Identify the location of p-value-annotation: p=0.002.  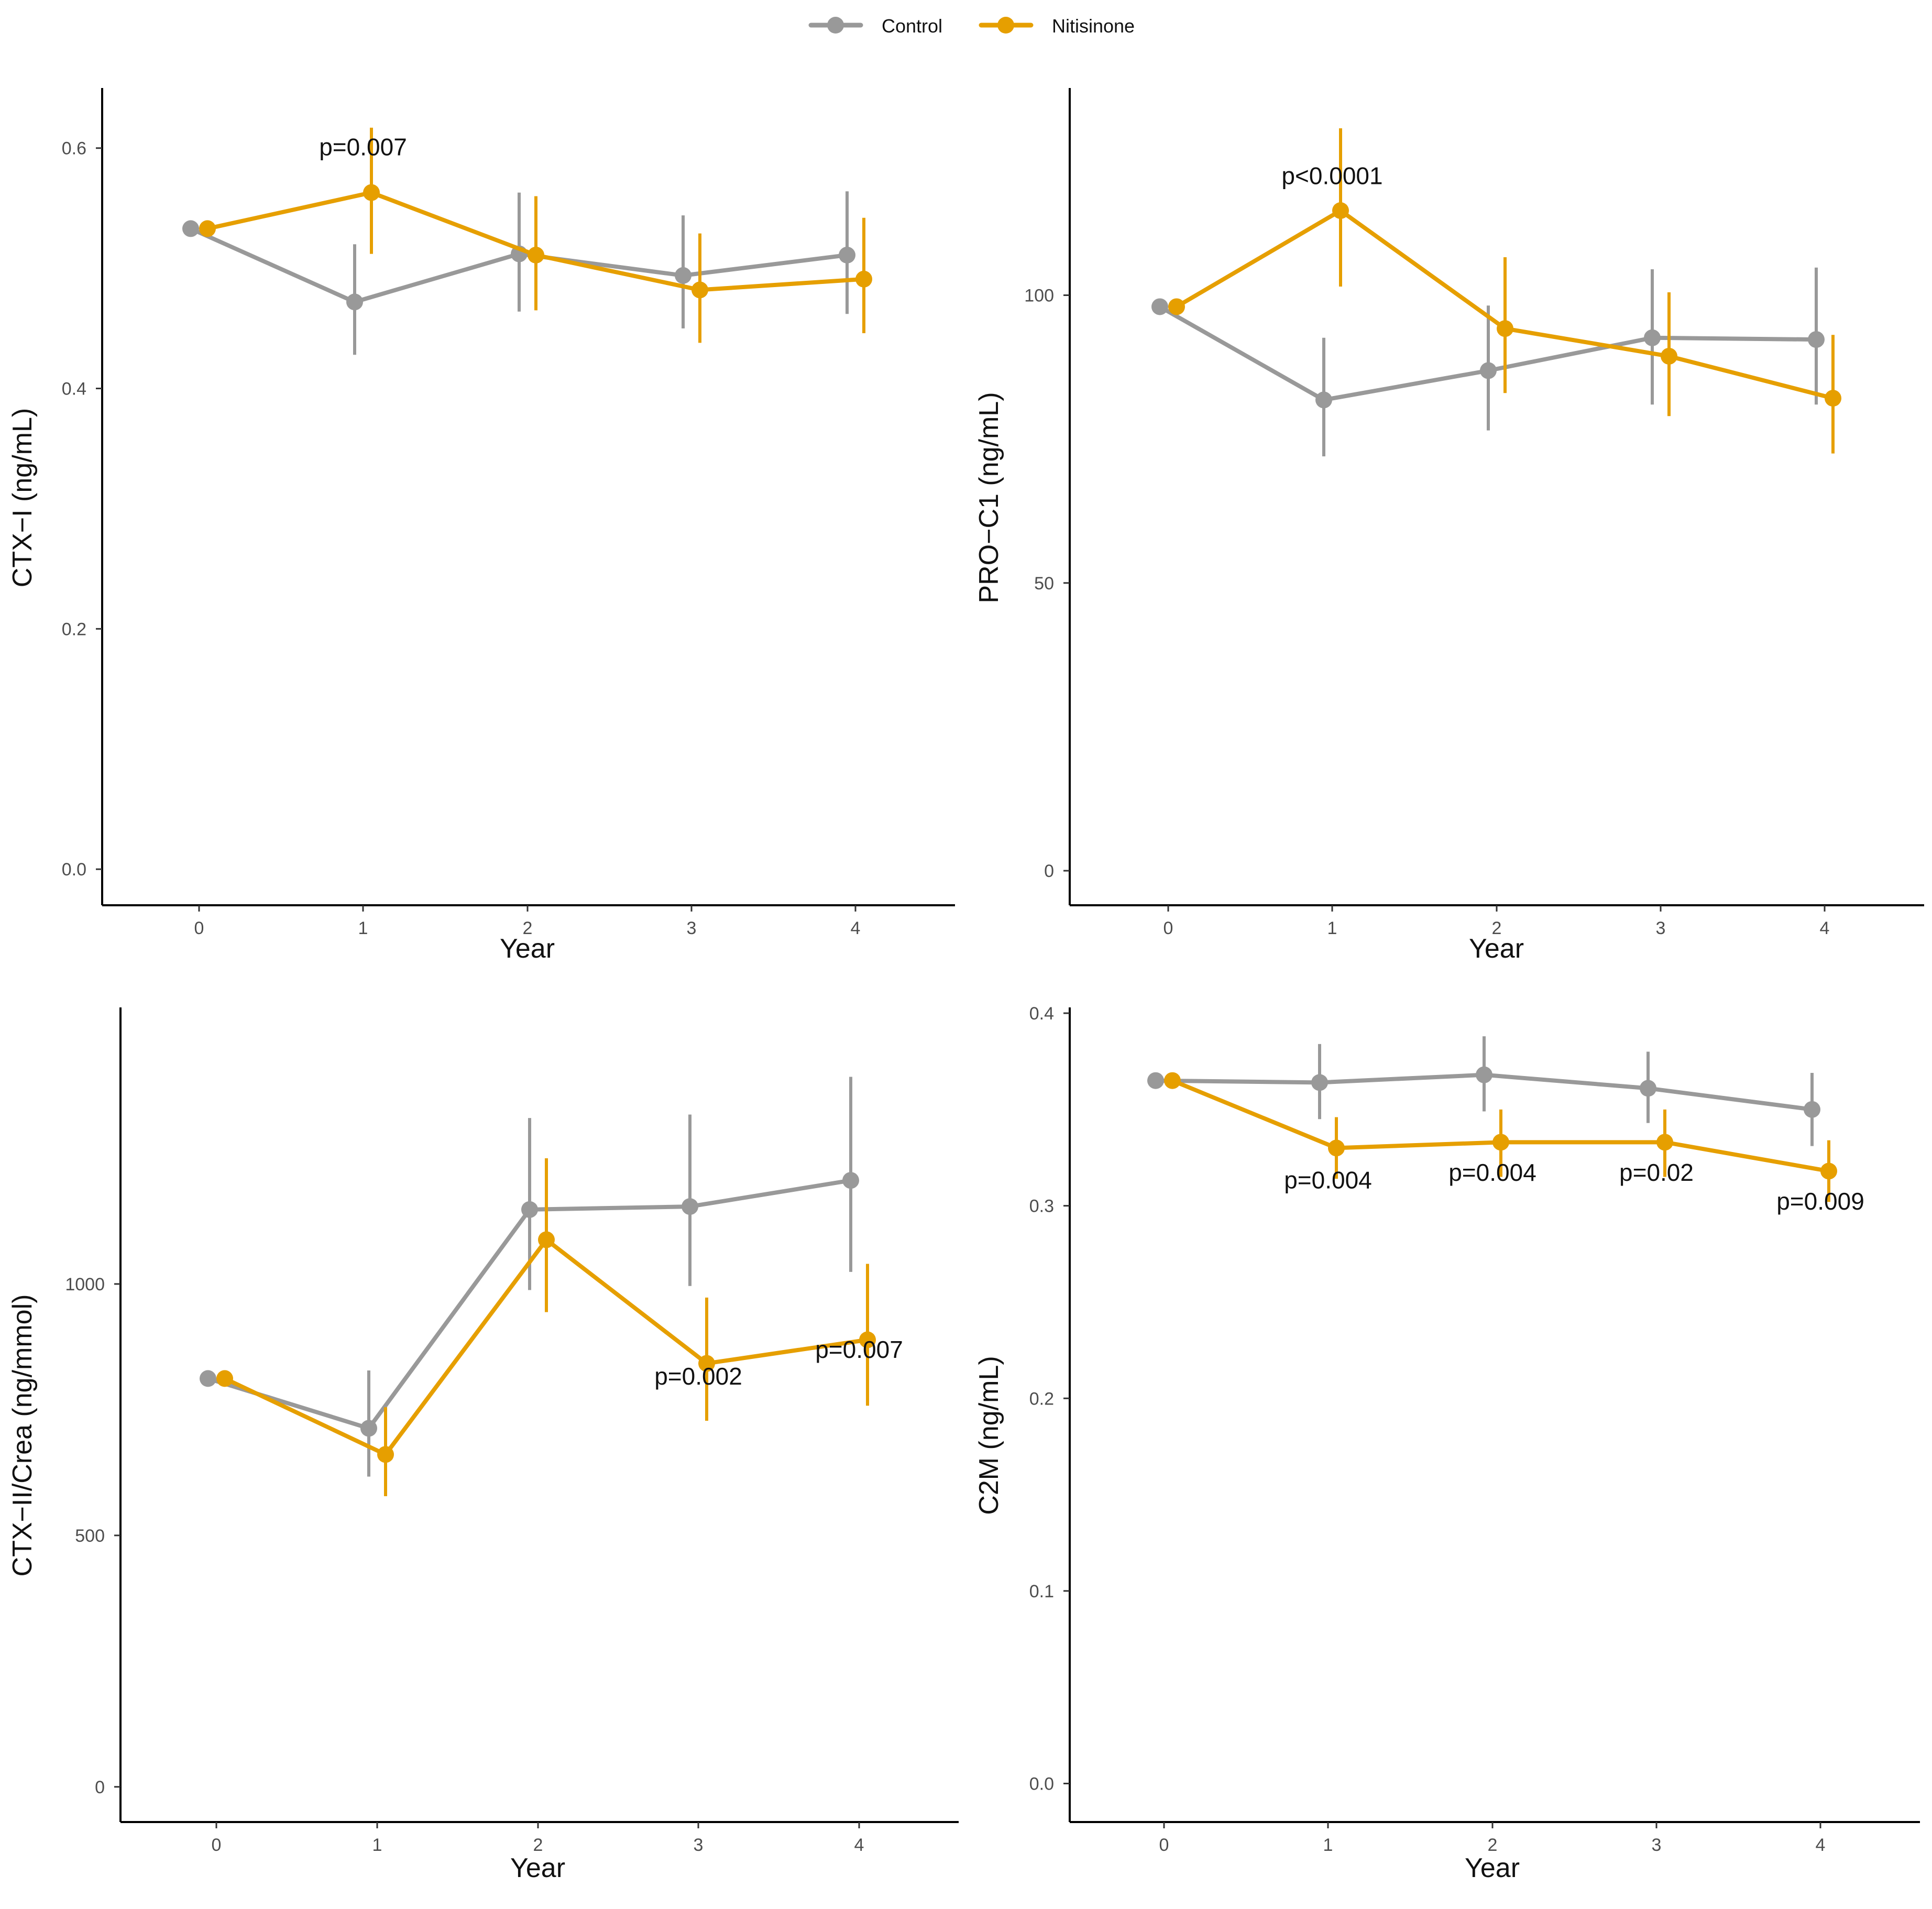
(698, 1376).